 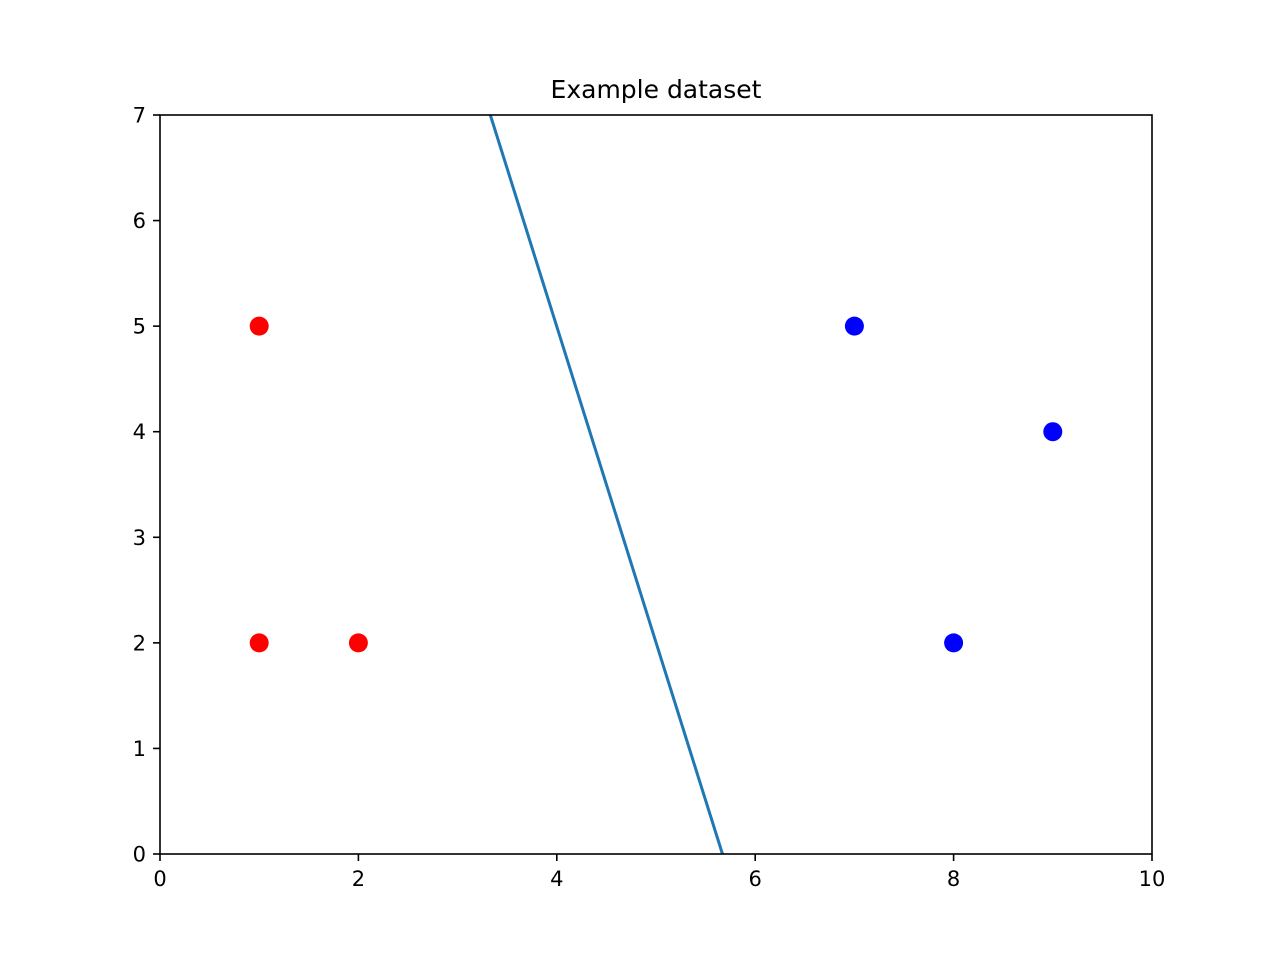 What do you see at coordinates (139, 432) in the screenshot?
I see `y-tick-label-4: 4` at bounding box center [139, 432].